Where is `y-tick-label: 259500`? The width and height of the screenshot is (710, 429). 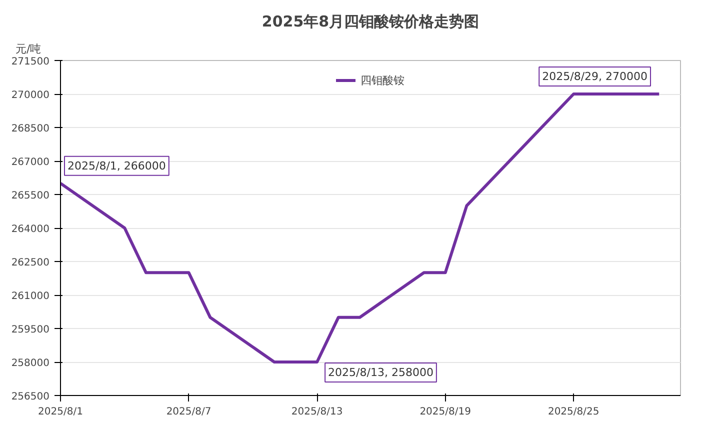 y-tick-label: 259500 is located at coordinates (30, 330).